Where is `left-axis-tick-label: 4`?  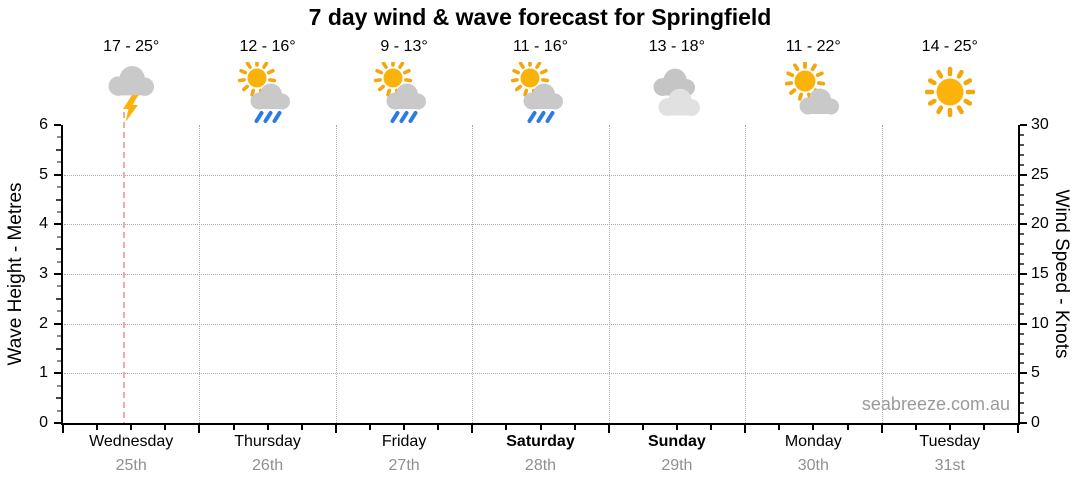
left-axis-tick-label: 4 is located at coordinates (43, 224).